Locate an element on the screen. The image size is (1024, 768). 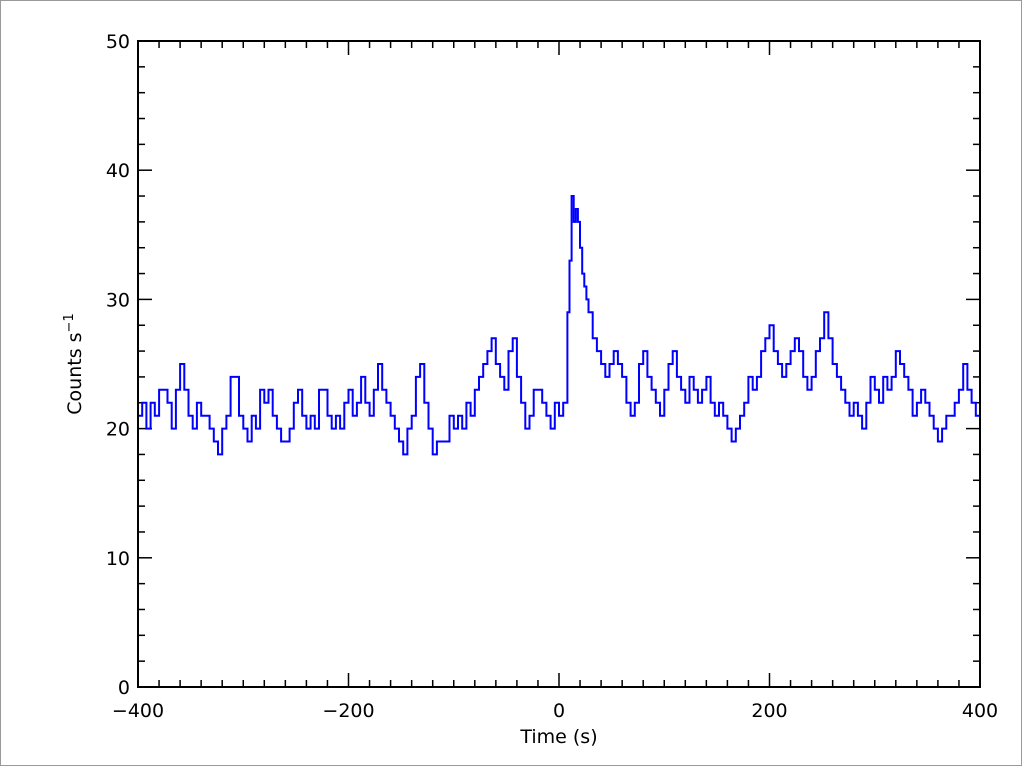
x-axis-label: Time (s) is located at coordinates (558, 737).